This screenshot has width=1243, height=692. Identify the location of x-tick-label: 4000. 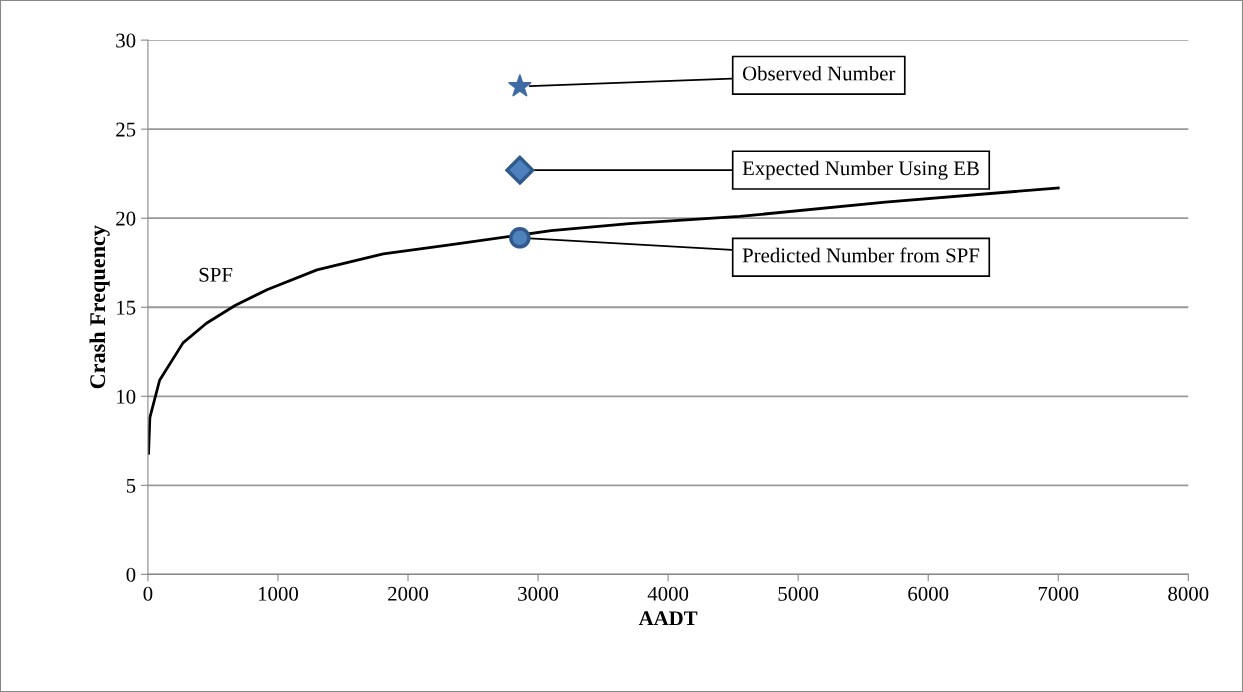
(668, 593).